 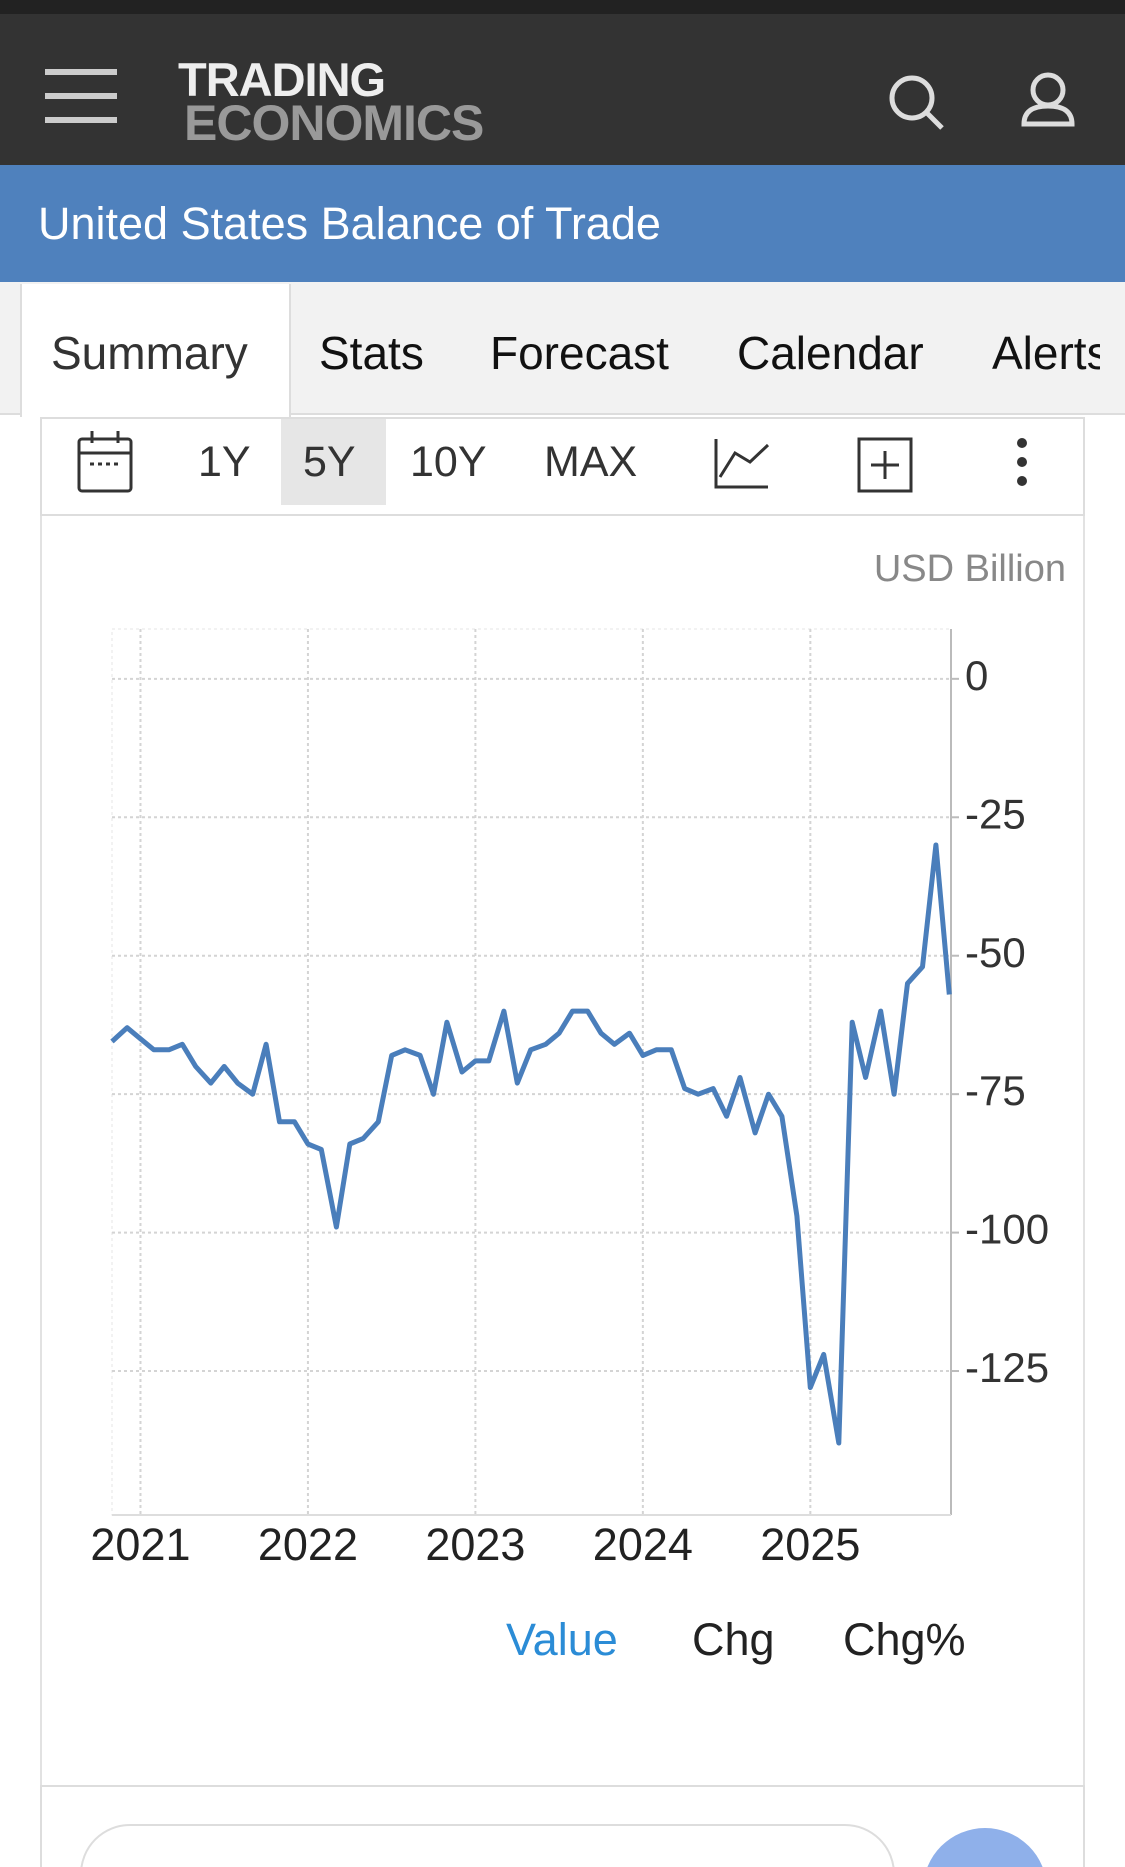 I want to click on title-band, so click(x=562, y=223).